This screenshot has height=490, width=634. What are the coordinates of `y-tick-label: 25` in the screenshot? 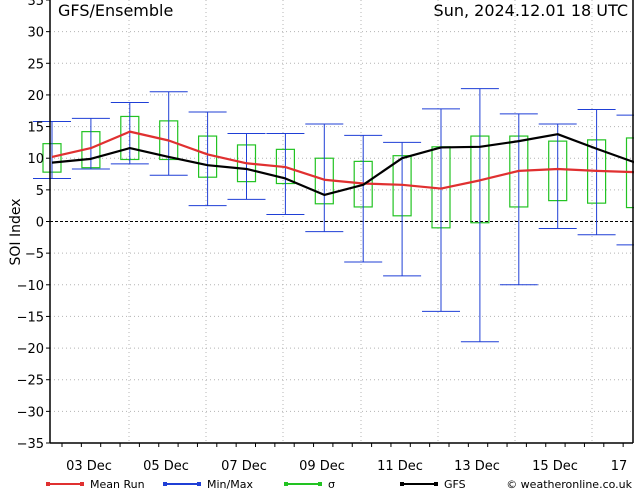 It's located at (35, 64).